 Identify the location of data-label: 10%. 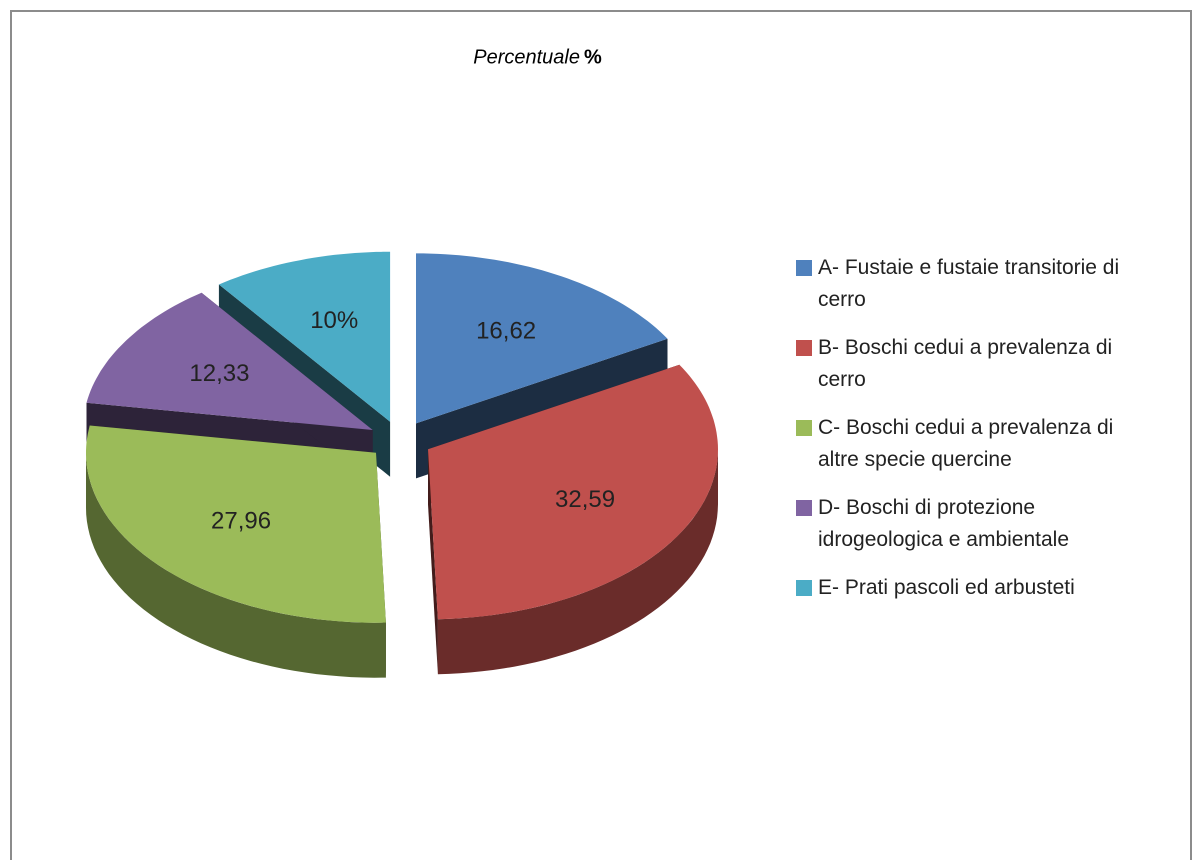
(334, 320).